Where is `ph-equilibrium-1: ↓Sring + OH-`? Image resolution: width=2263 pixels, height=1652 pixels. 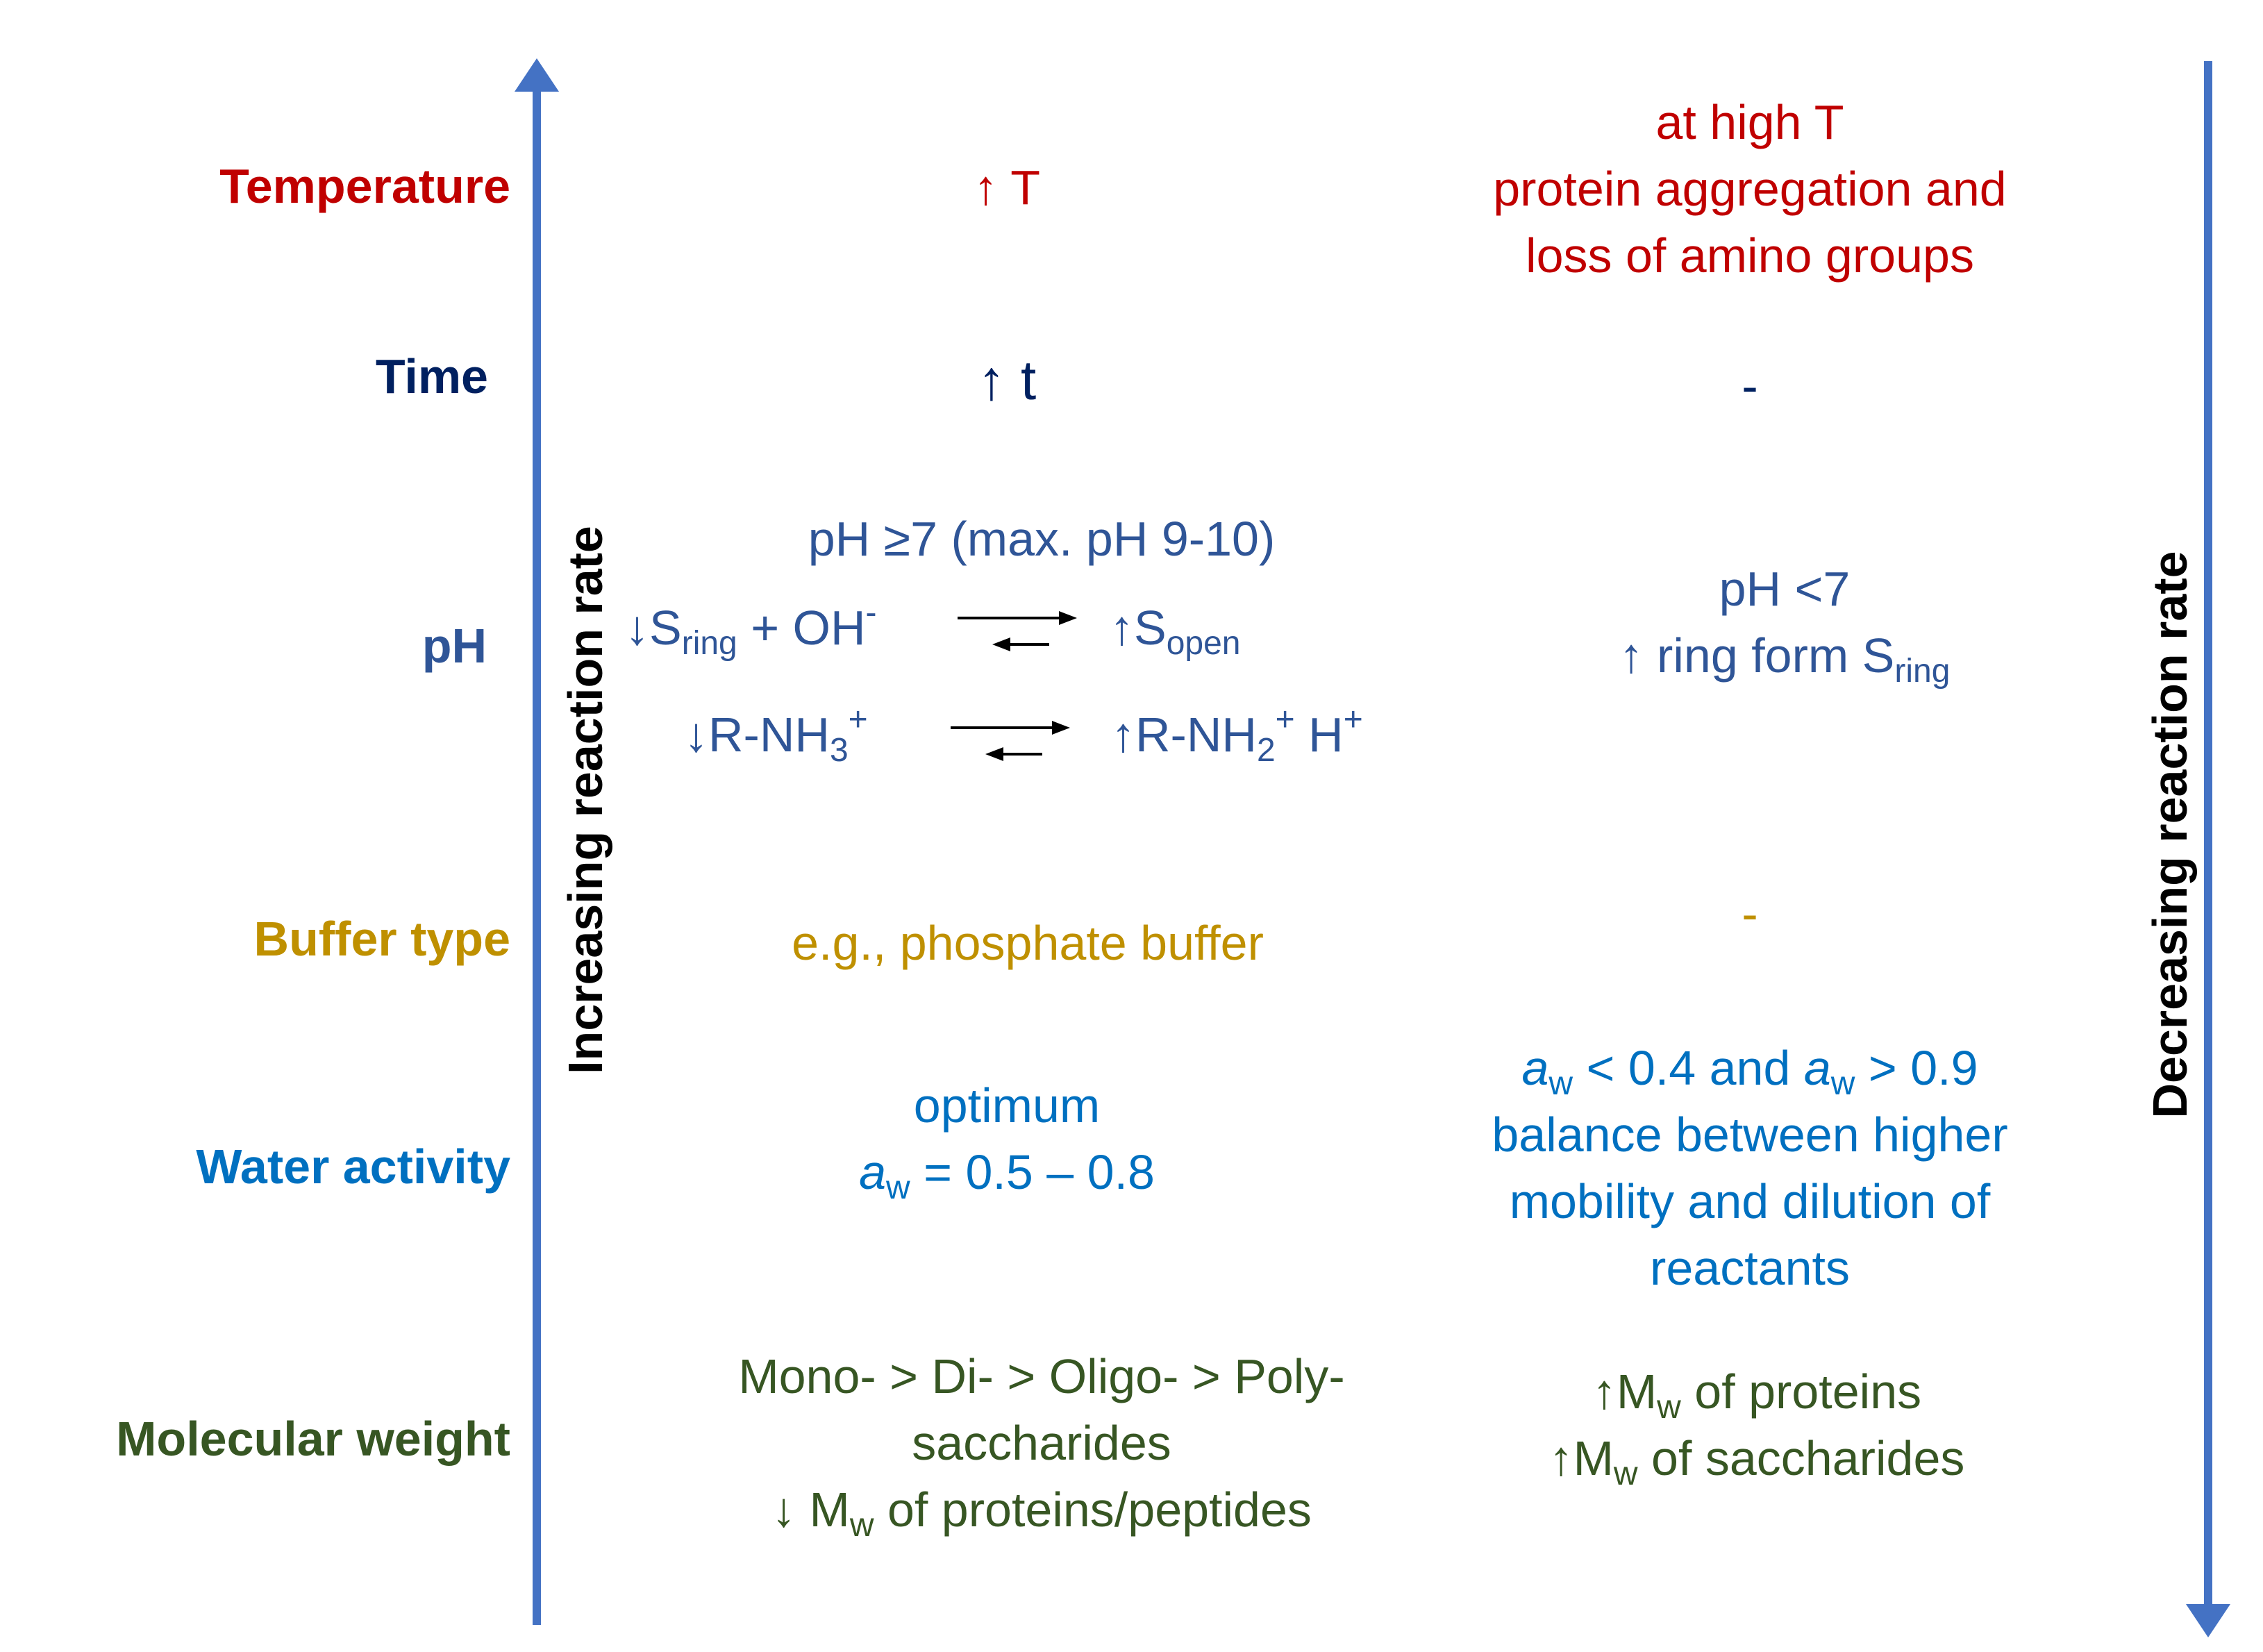
ph-equilibrium-1: ↓Sring + OH- is located at coordinates (751, 627).